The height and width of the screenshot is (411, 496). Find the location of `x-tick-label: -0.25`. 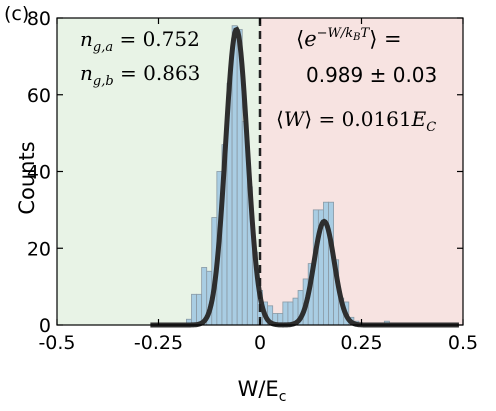

x-tick-label: -0.25 is located at coordinates (158, 343).